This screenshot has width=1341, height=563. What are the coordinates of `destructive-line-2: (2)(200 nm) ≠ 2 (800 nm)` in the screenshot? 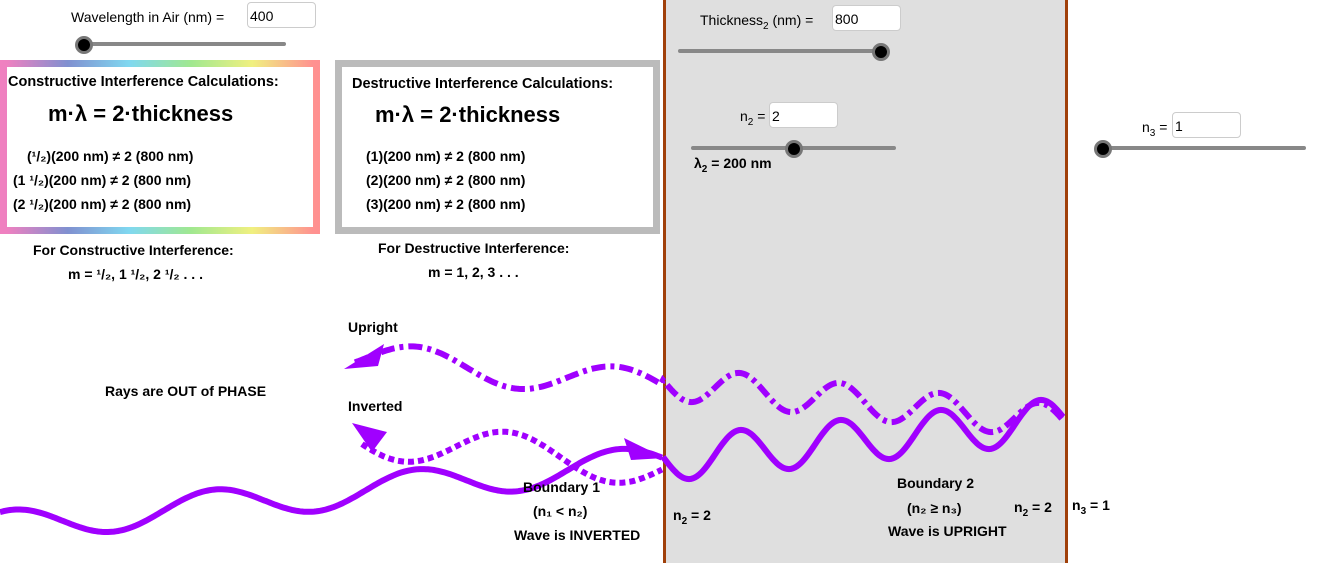 It's located at (446, 180).